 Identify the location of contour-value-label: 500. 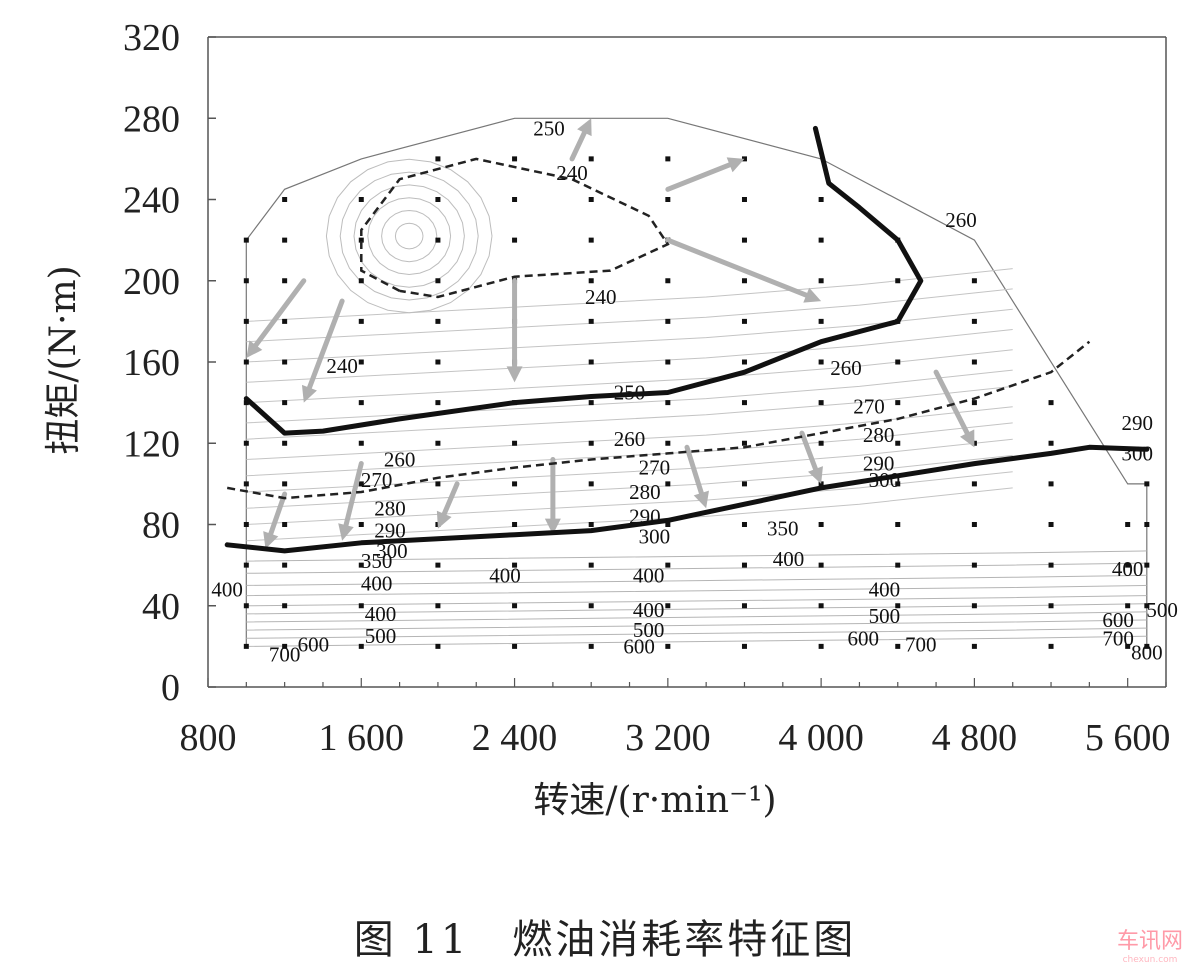
(649, 630).